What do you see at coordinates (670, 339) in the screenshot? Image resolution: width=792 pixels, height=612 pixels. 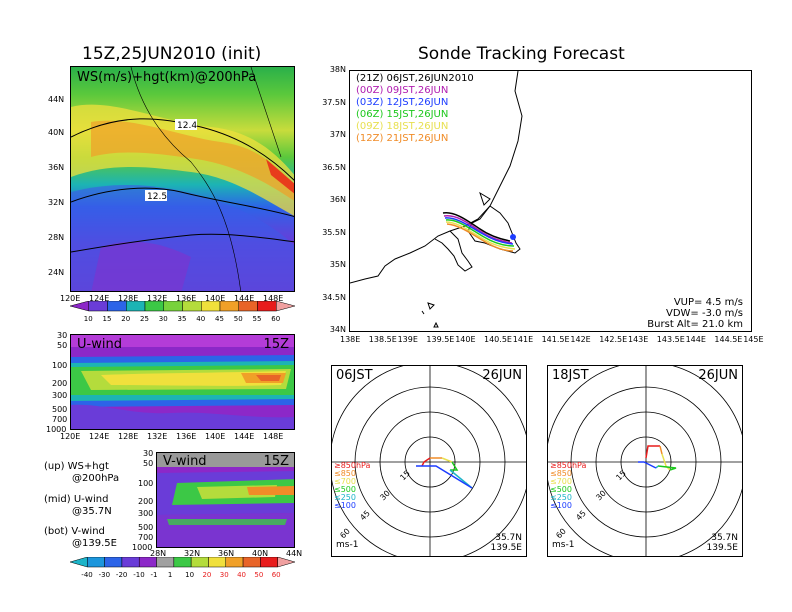 I see `track-lon-tick: 143.5E` at bounding box center [670, 339].